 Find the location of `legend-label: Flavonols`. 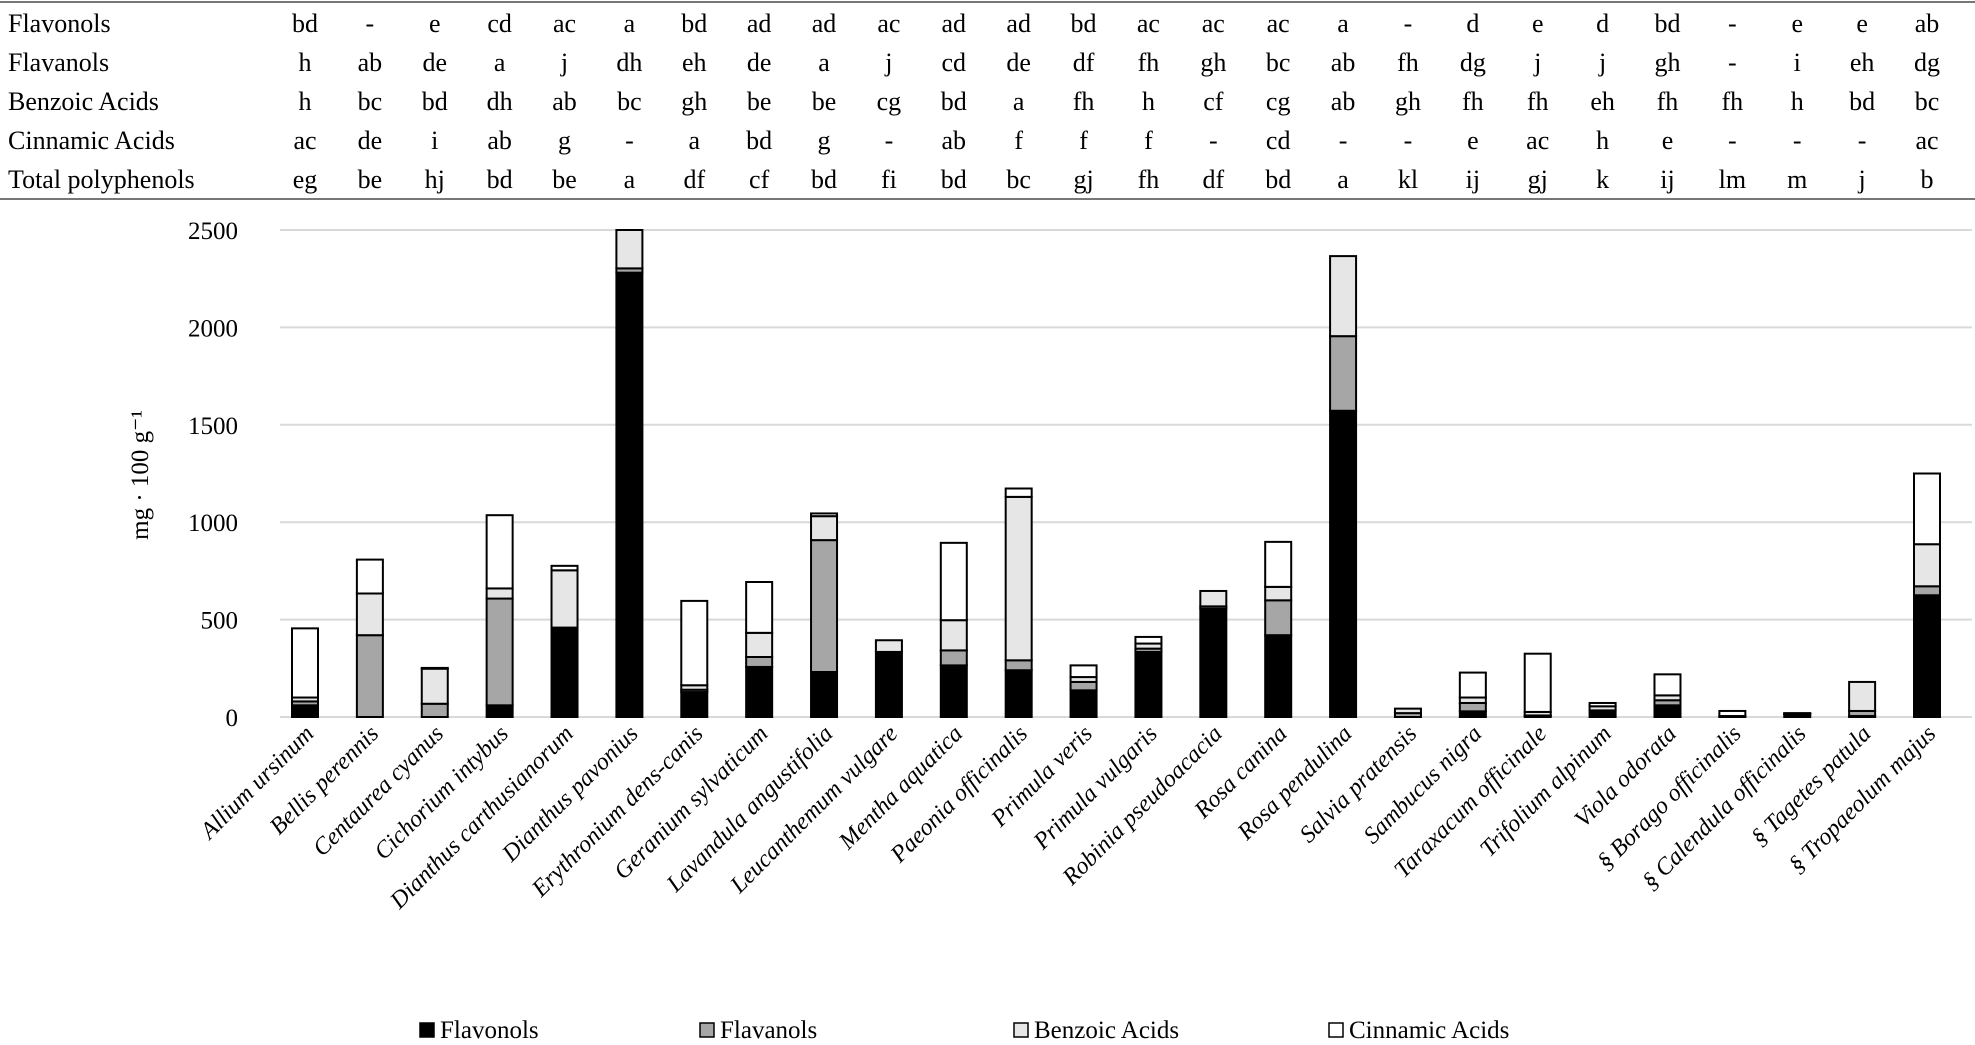

legend-label: Flavonols is located at coordinates (489, 1030).